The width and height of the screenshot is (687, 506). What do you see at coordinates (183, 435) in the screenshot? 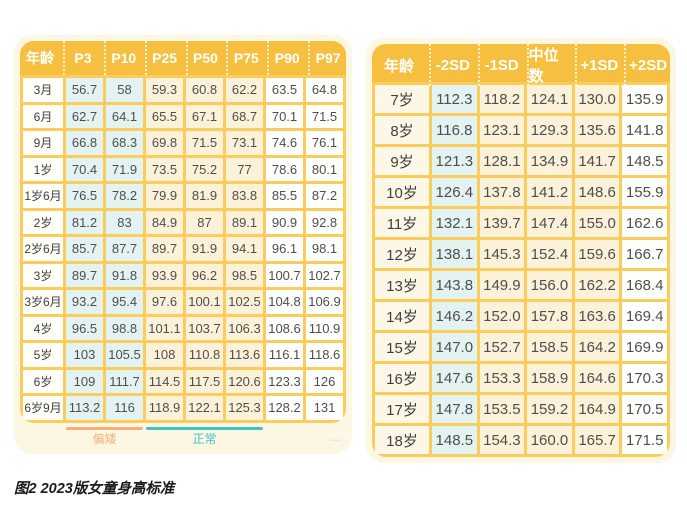
I see `legend: 偏矮 正常` at bounding box center [183, 435].